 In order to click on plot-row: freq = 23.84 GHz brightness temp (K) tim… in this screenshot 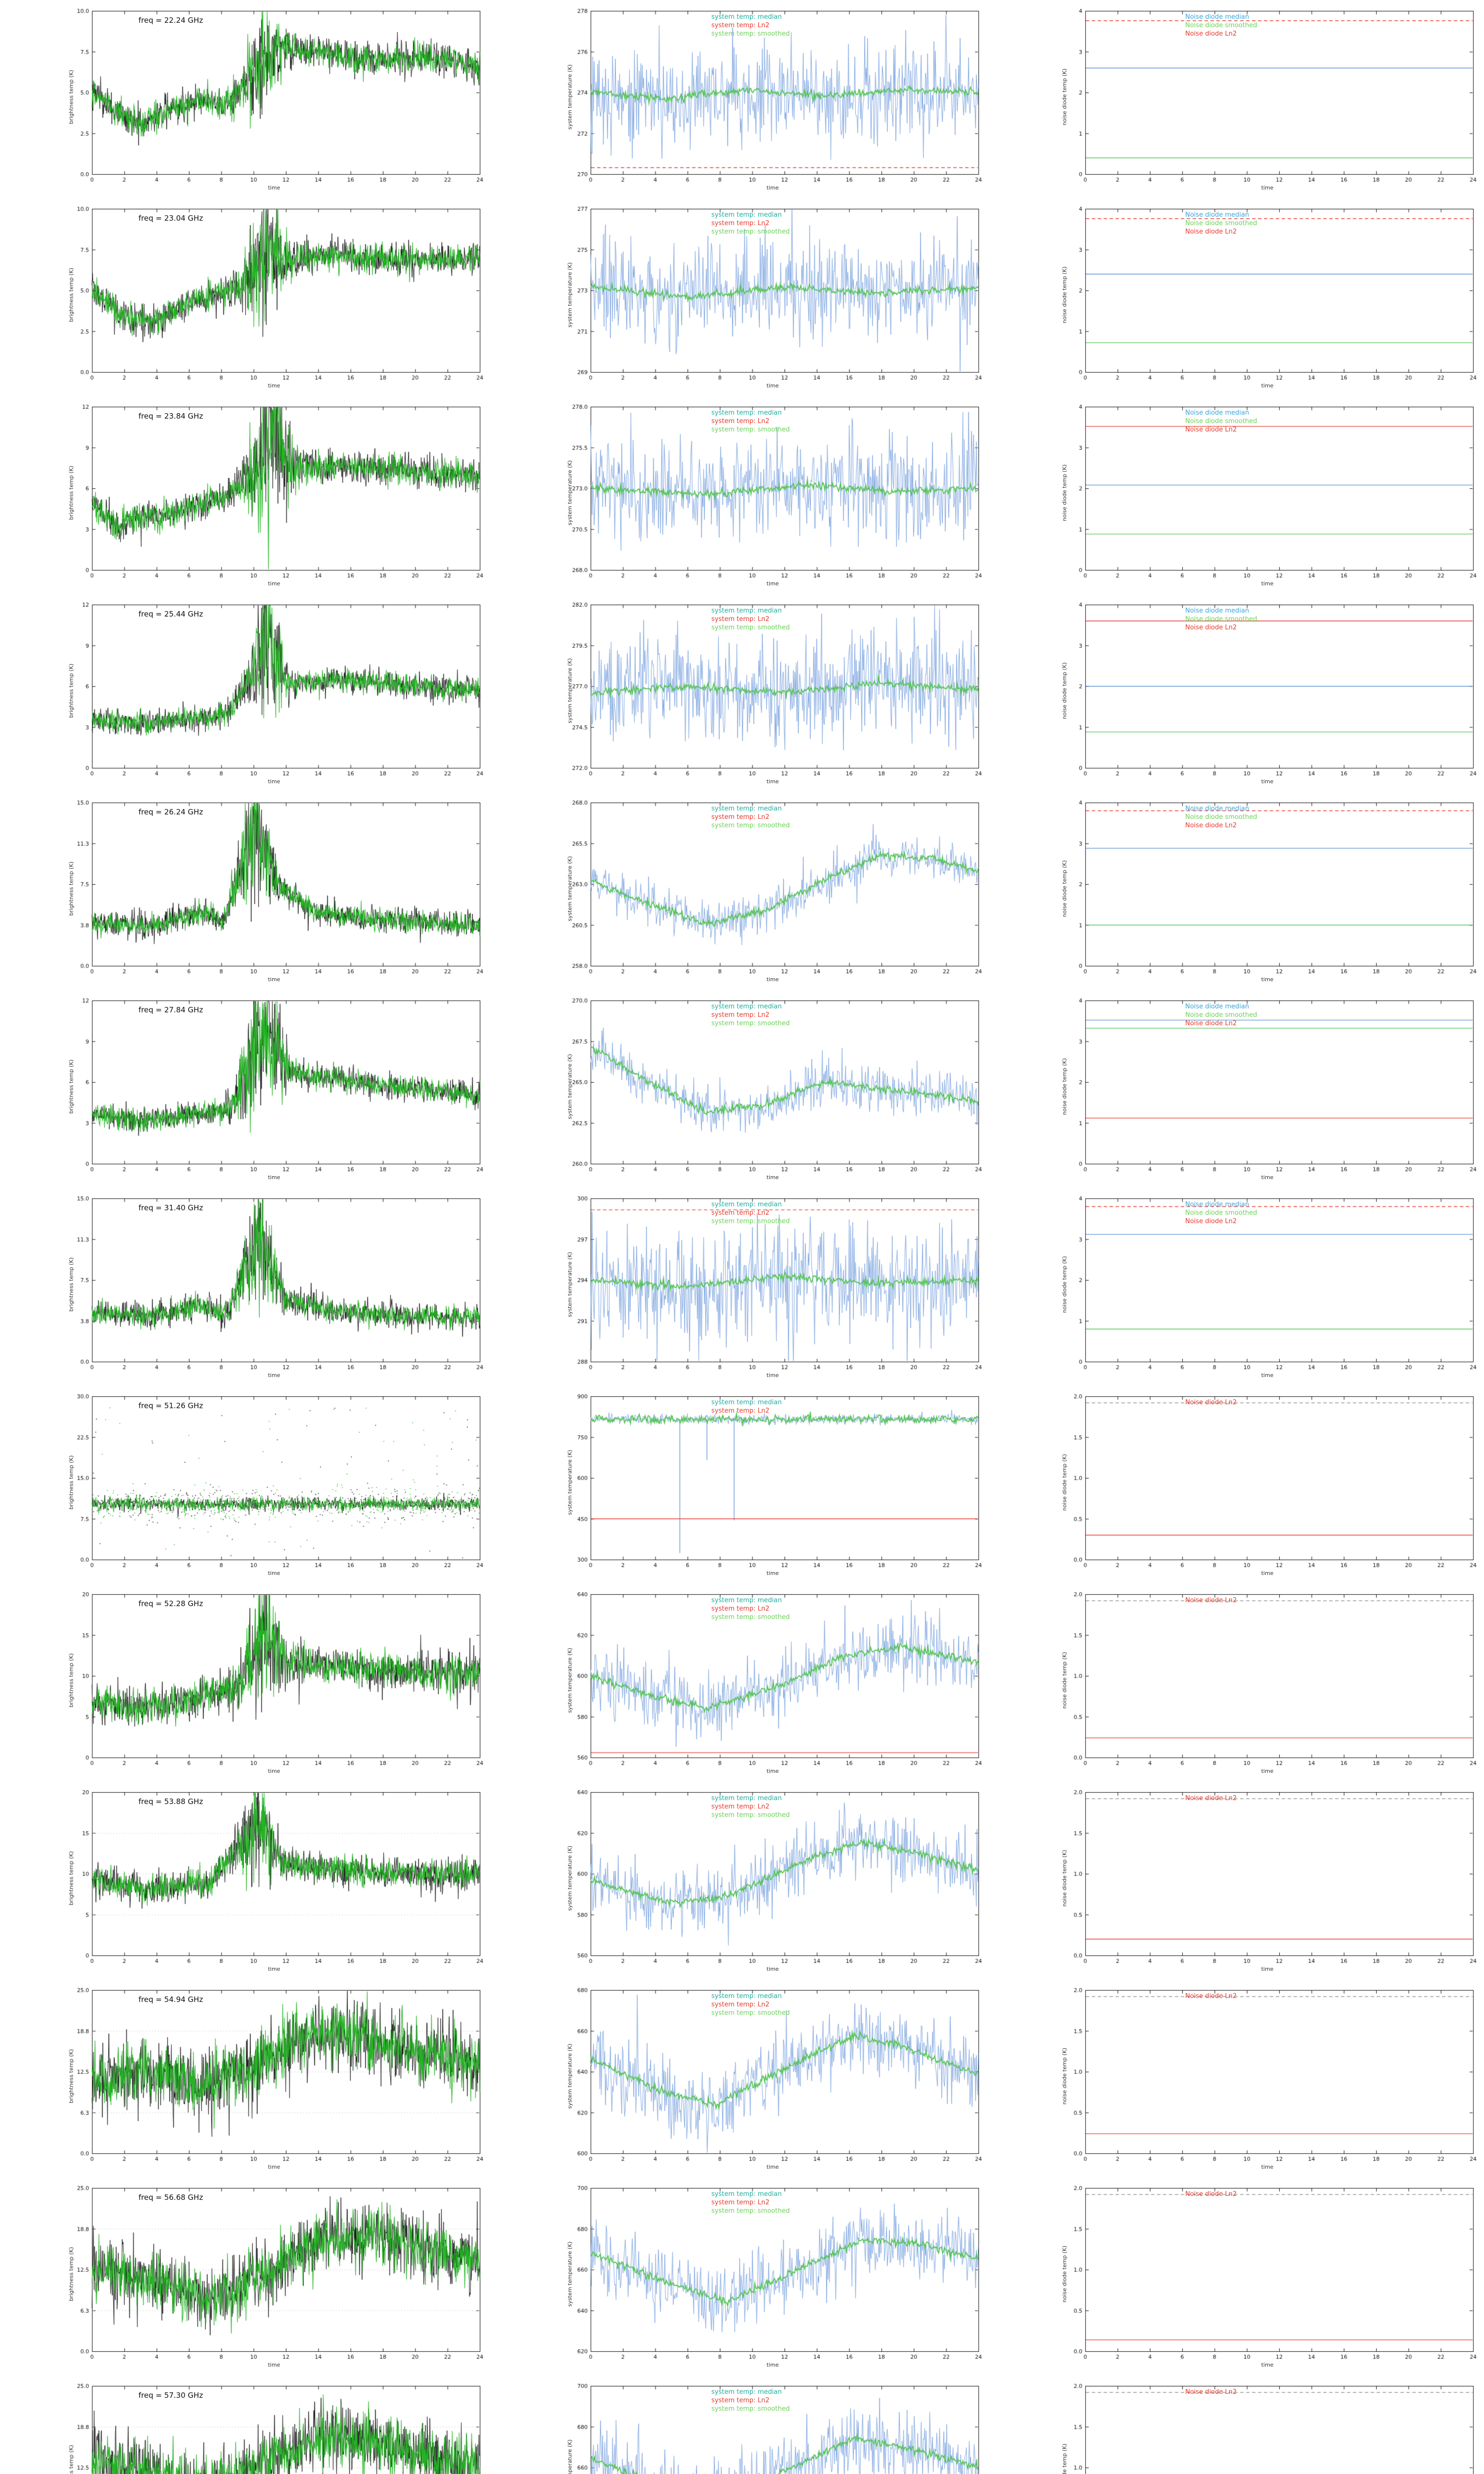, I will do `click(742, 495)`.